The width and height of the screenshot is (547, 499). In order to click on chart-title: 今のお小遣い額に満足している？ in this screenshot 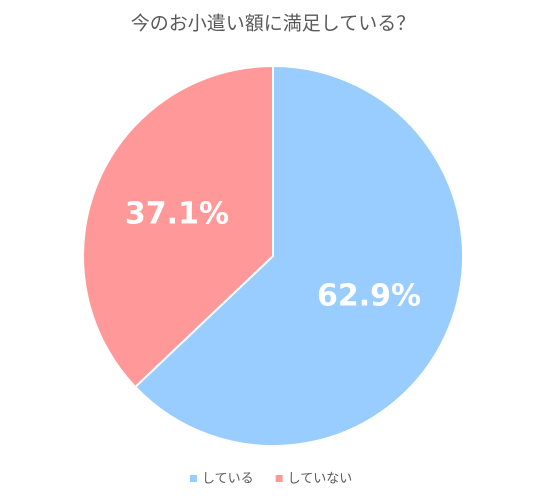, I will do `click(273, 24)`.